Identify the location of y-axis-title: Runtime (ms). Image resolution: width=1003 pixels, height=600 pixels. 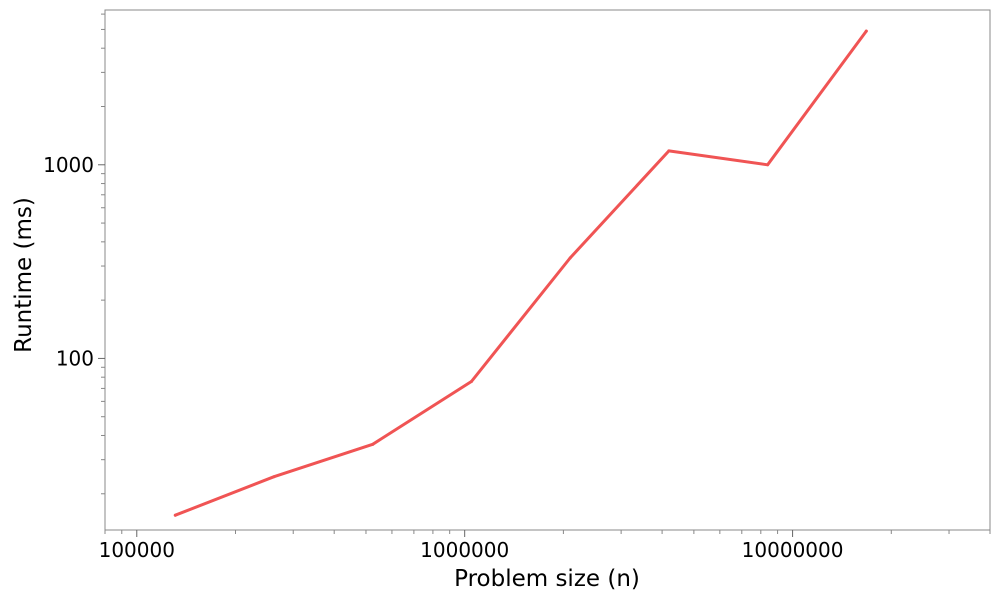
(24, 275).